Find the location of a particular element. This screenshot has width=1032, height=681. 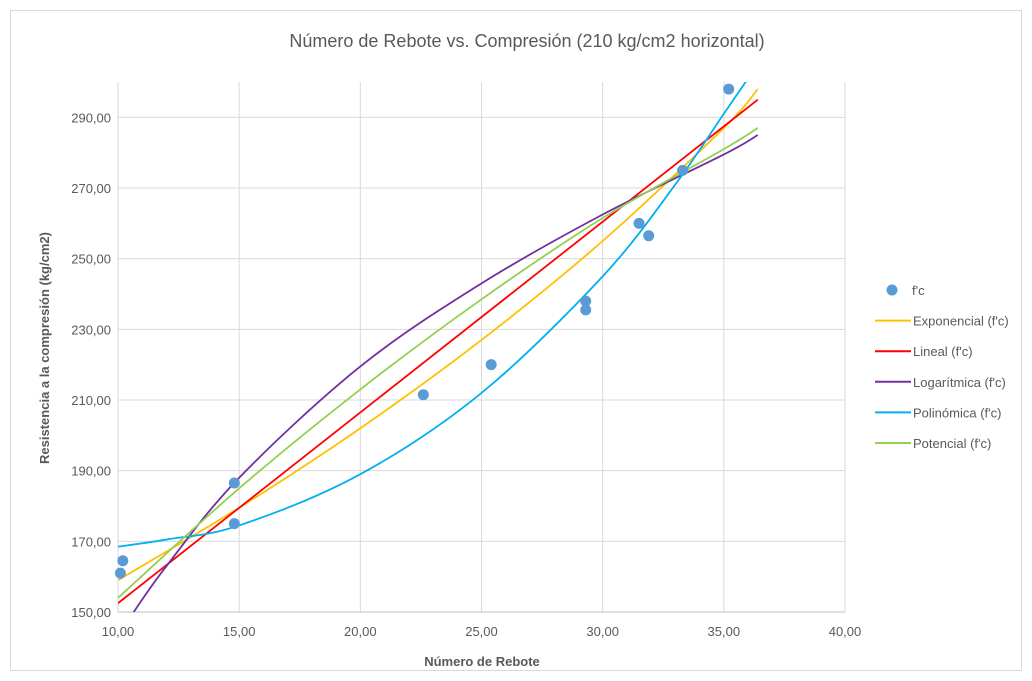

y-tick-label: 210,00 is located at coordinates (91, 400).